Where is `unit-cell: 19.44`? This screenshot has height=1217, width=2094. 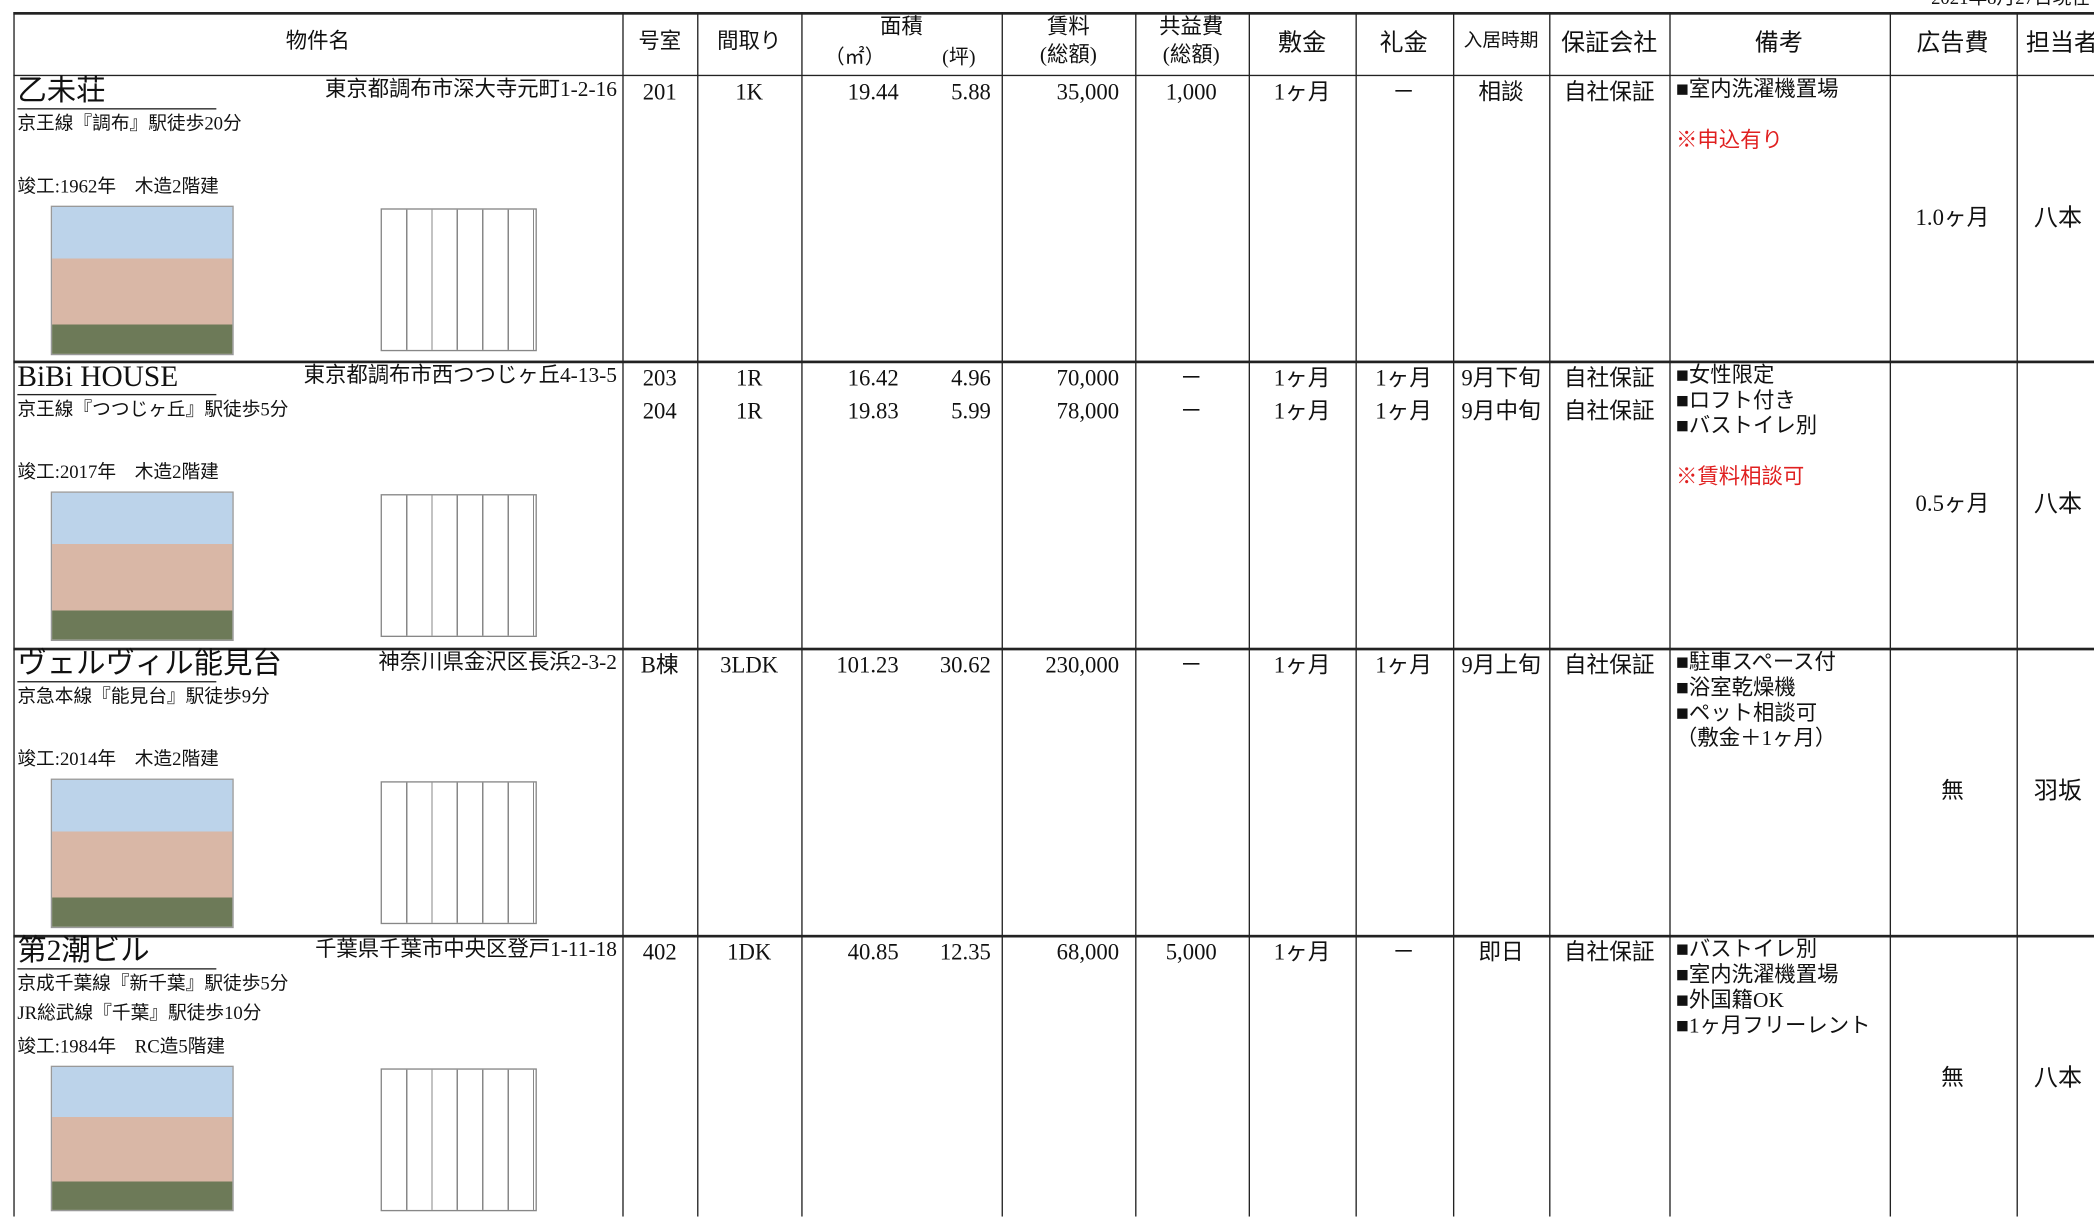 unit-cell: 19.44 is located at coordinates (873, 92).